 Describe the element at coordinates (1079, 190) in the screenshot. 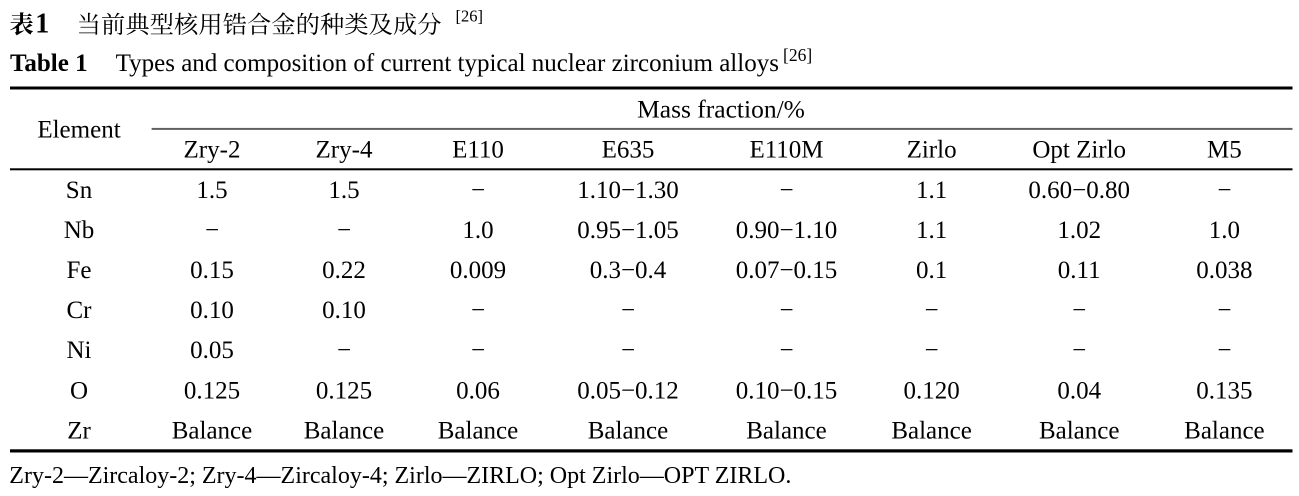

I see `svg-text: 0.60−0.80` at that location.